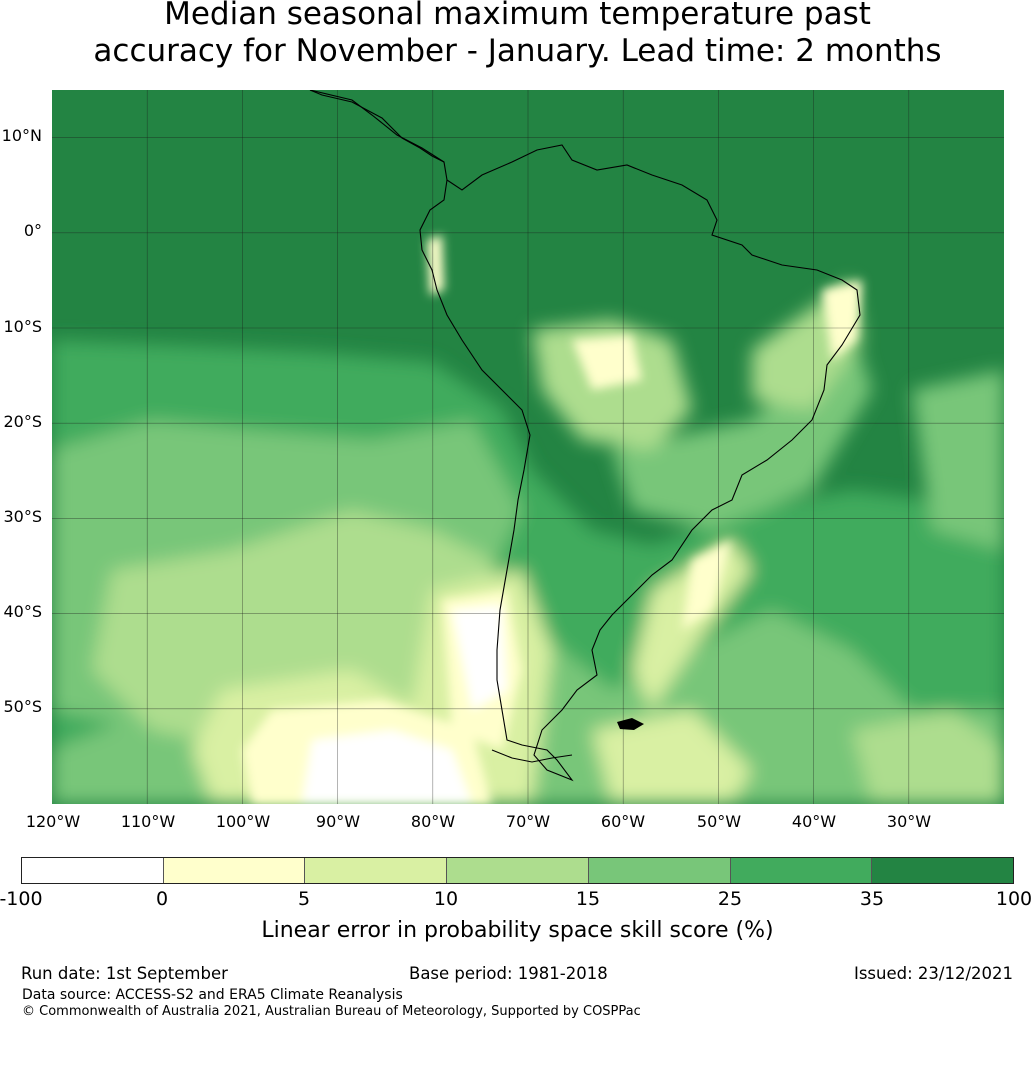 This screenshot has width=1035, height=1065. Describe the element at coordinates (446, 899) in the screenshot. I see `colorbar-tick-label: 10` at that location.